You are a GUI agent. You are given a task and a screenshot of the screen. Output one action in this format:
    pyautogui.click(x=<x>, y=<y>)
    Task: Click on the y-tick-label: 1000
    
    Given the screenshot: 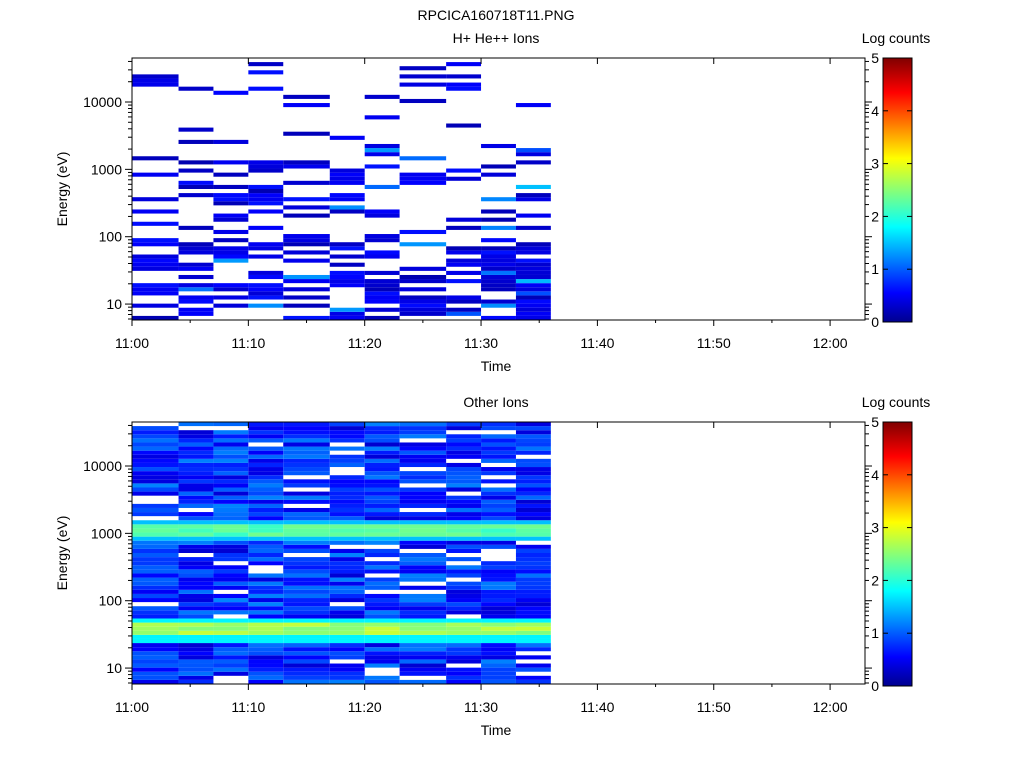 What is the action you would take?
    pyautogui.click(x=106, y=169)
    